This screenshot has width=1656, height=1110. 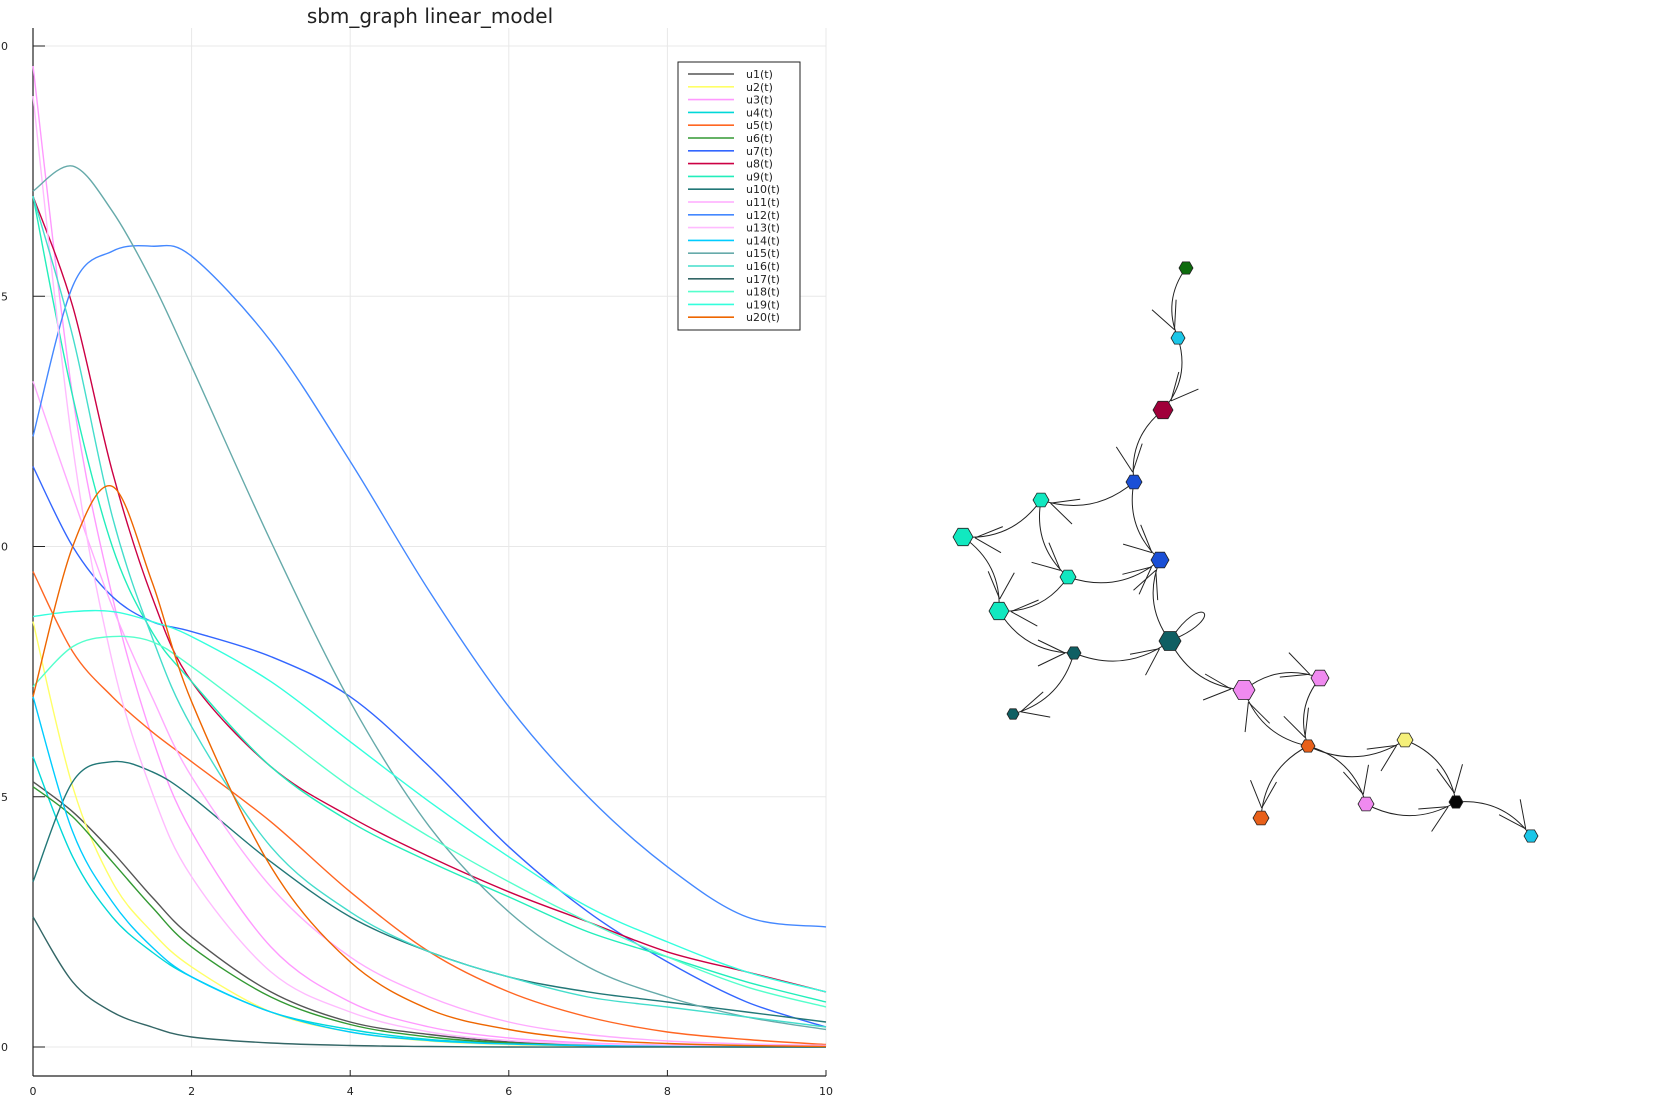 I want to click on series-line-u10t, so click(x=429, y=891).